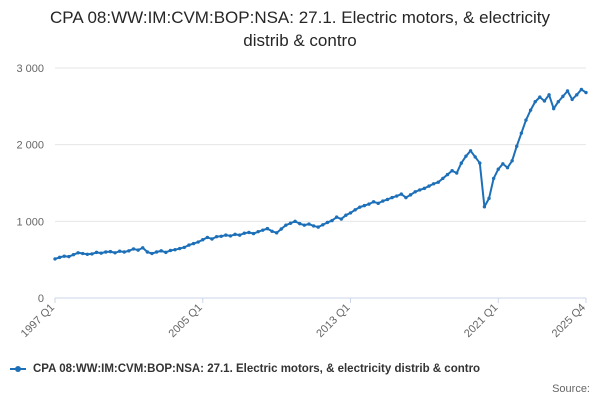  Describe the element at coordinates (569, 321) in the screenshot. I see `x-tick-label: 2025 Q4` at that location.